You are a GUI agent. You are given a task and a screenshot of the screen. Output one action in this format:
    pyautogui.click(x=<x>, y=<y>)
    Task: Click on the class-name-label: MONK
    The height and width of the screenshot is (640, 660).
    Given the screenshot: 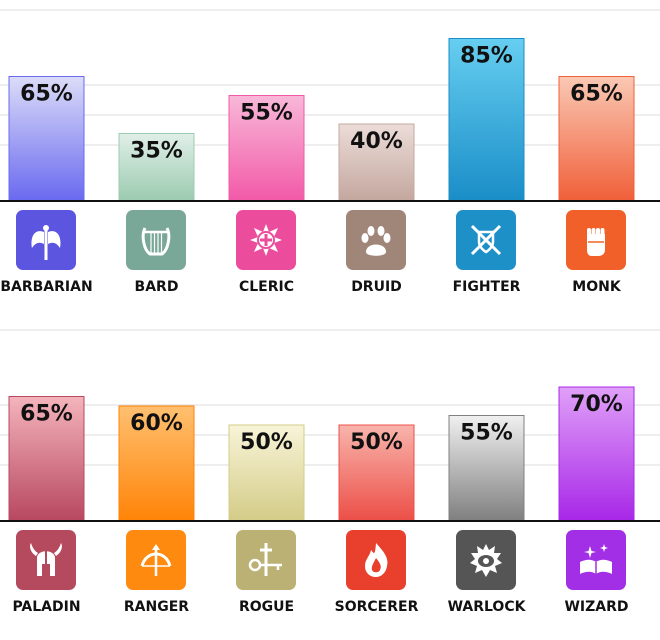 What is the action you would take?
    pyautogui.click(x=597, y=287)
    